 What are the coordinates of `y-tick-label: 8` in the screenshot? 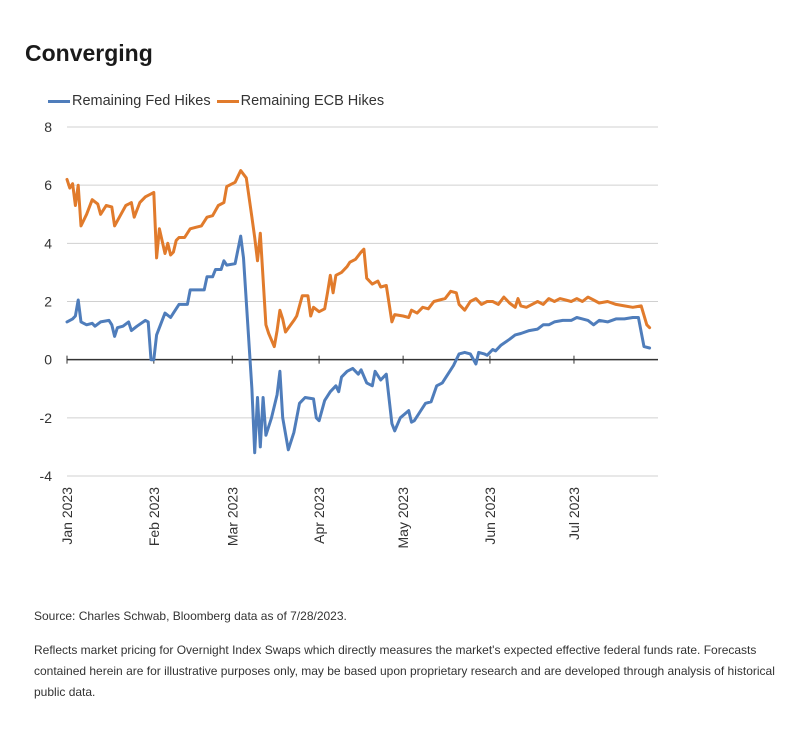 It's located at (48, 127).